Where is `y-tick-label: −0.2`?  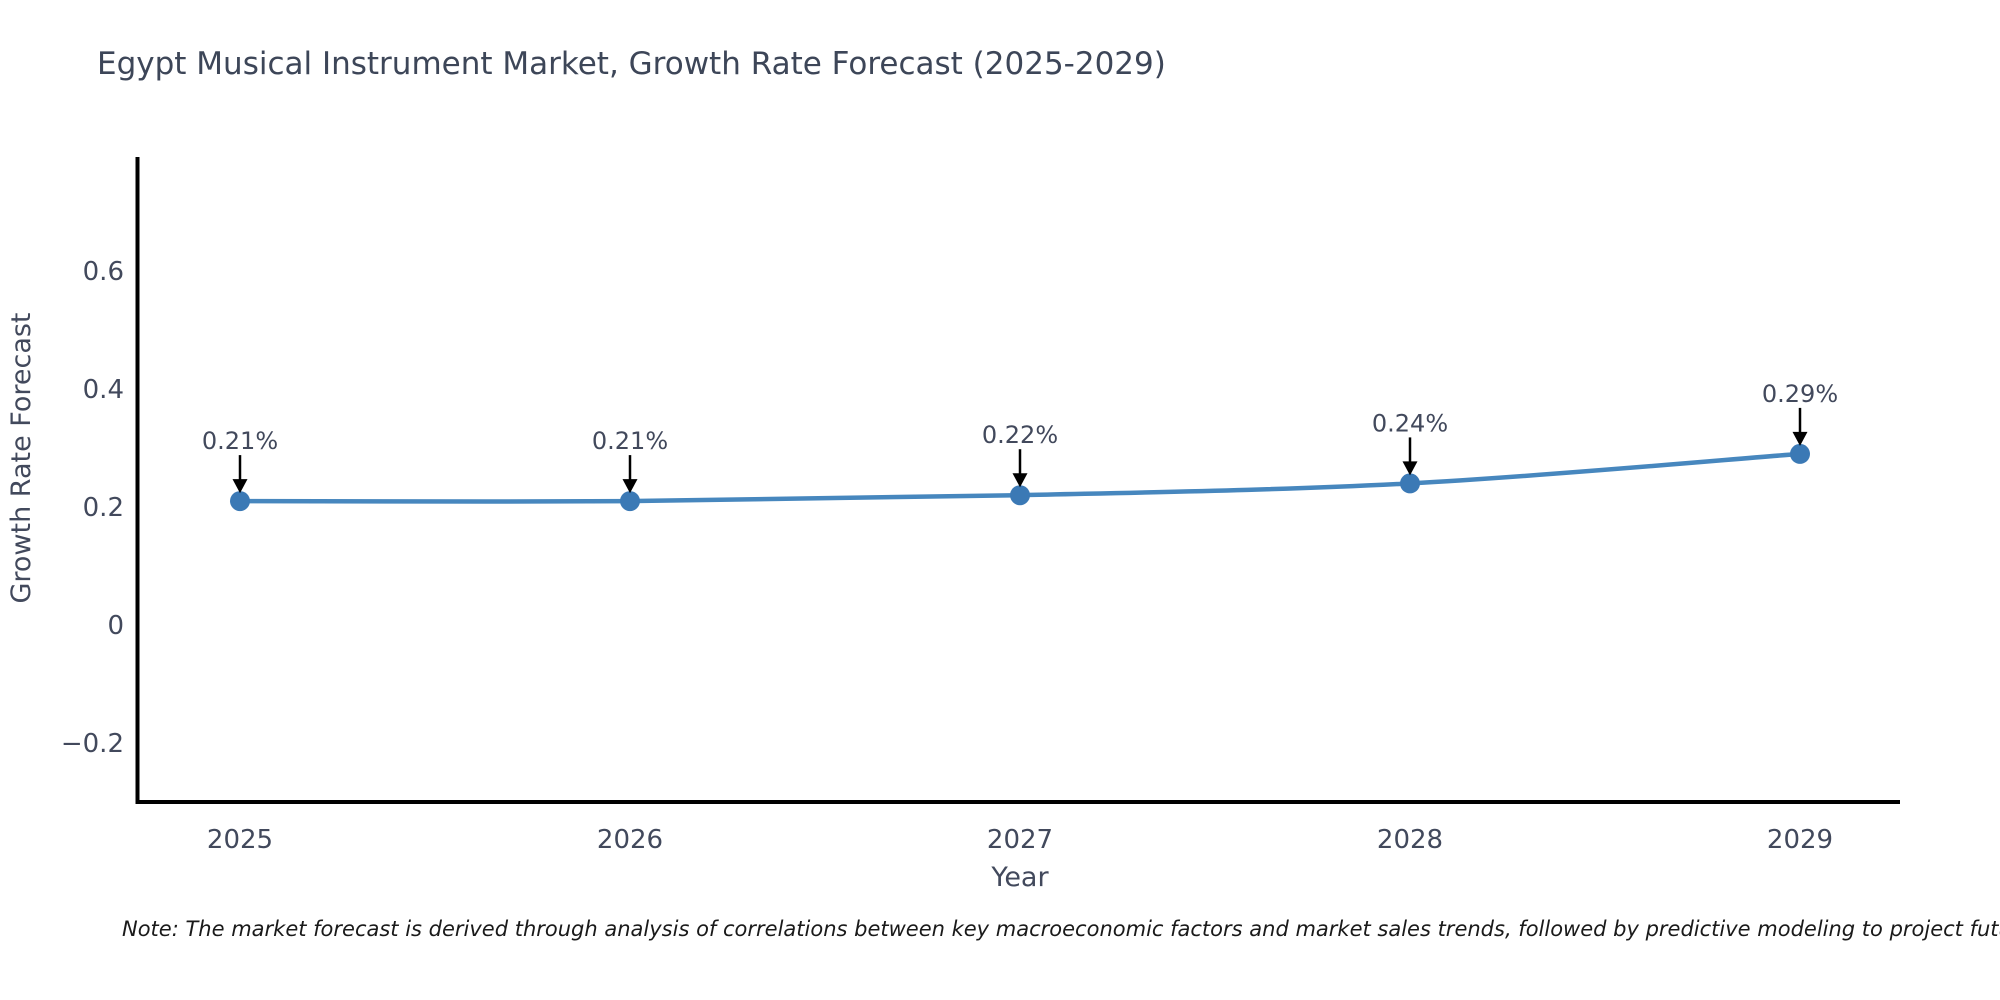 y-tick-label: −0.2 is located at coordinates (92, 744).